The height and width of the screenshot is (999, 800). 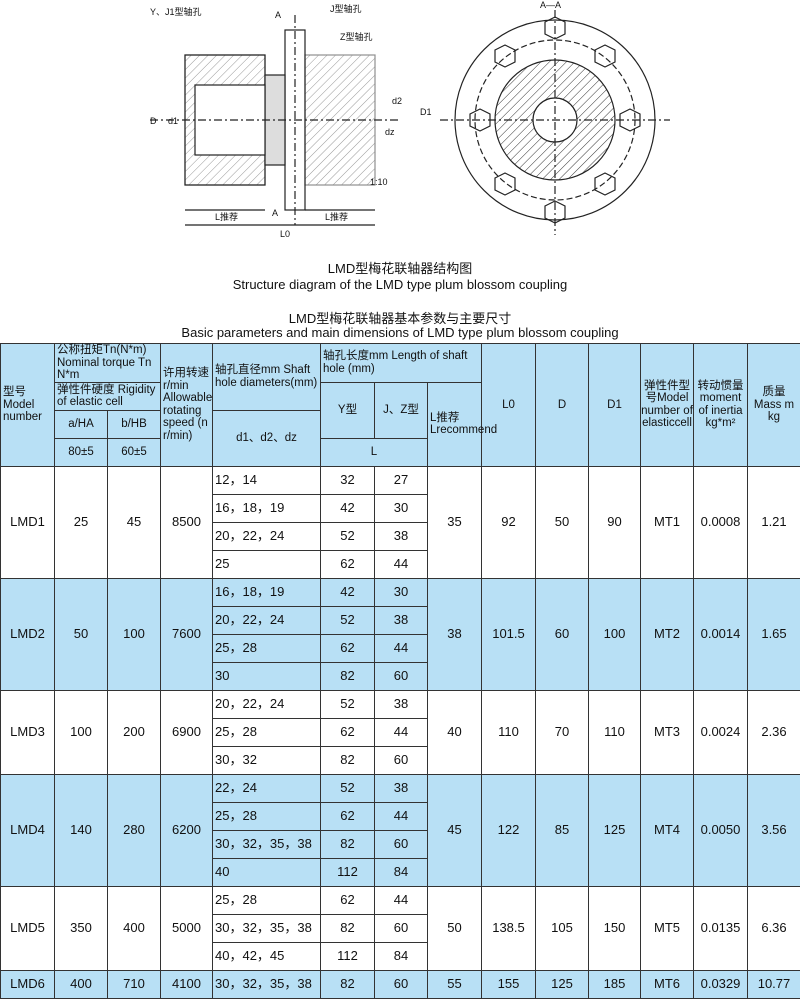 I want to click on header-jz: J、Z型, so click(x=401, y=410).